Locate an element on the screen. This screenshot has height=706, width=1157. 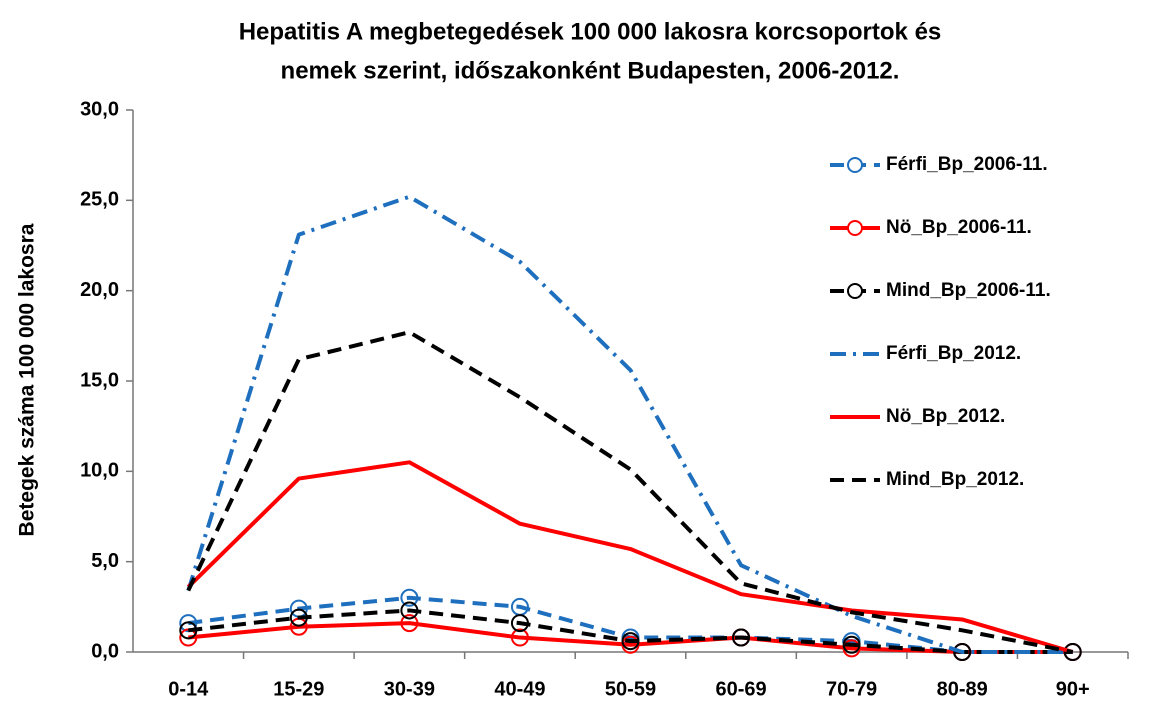
x-tick-label: 90+ is located at coordinates (1073, 689).